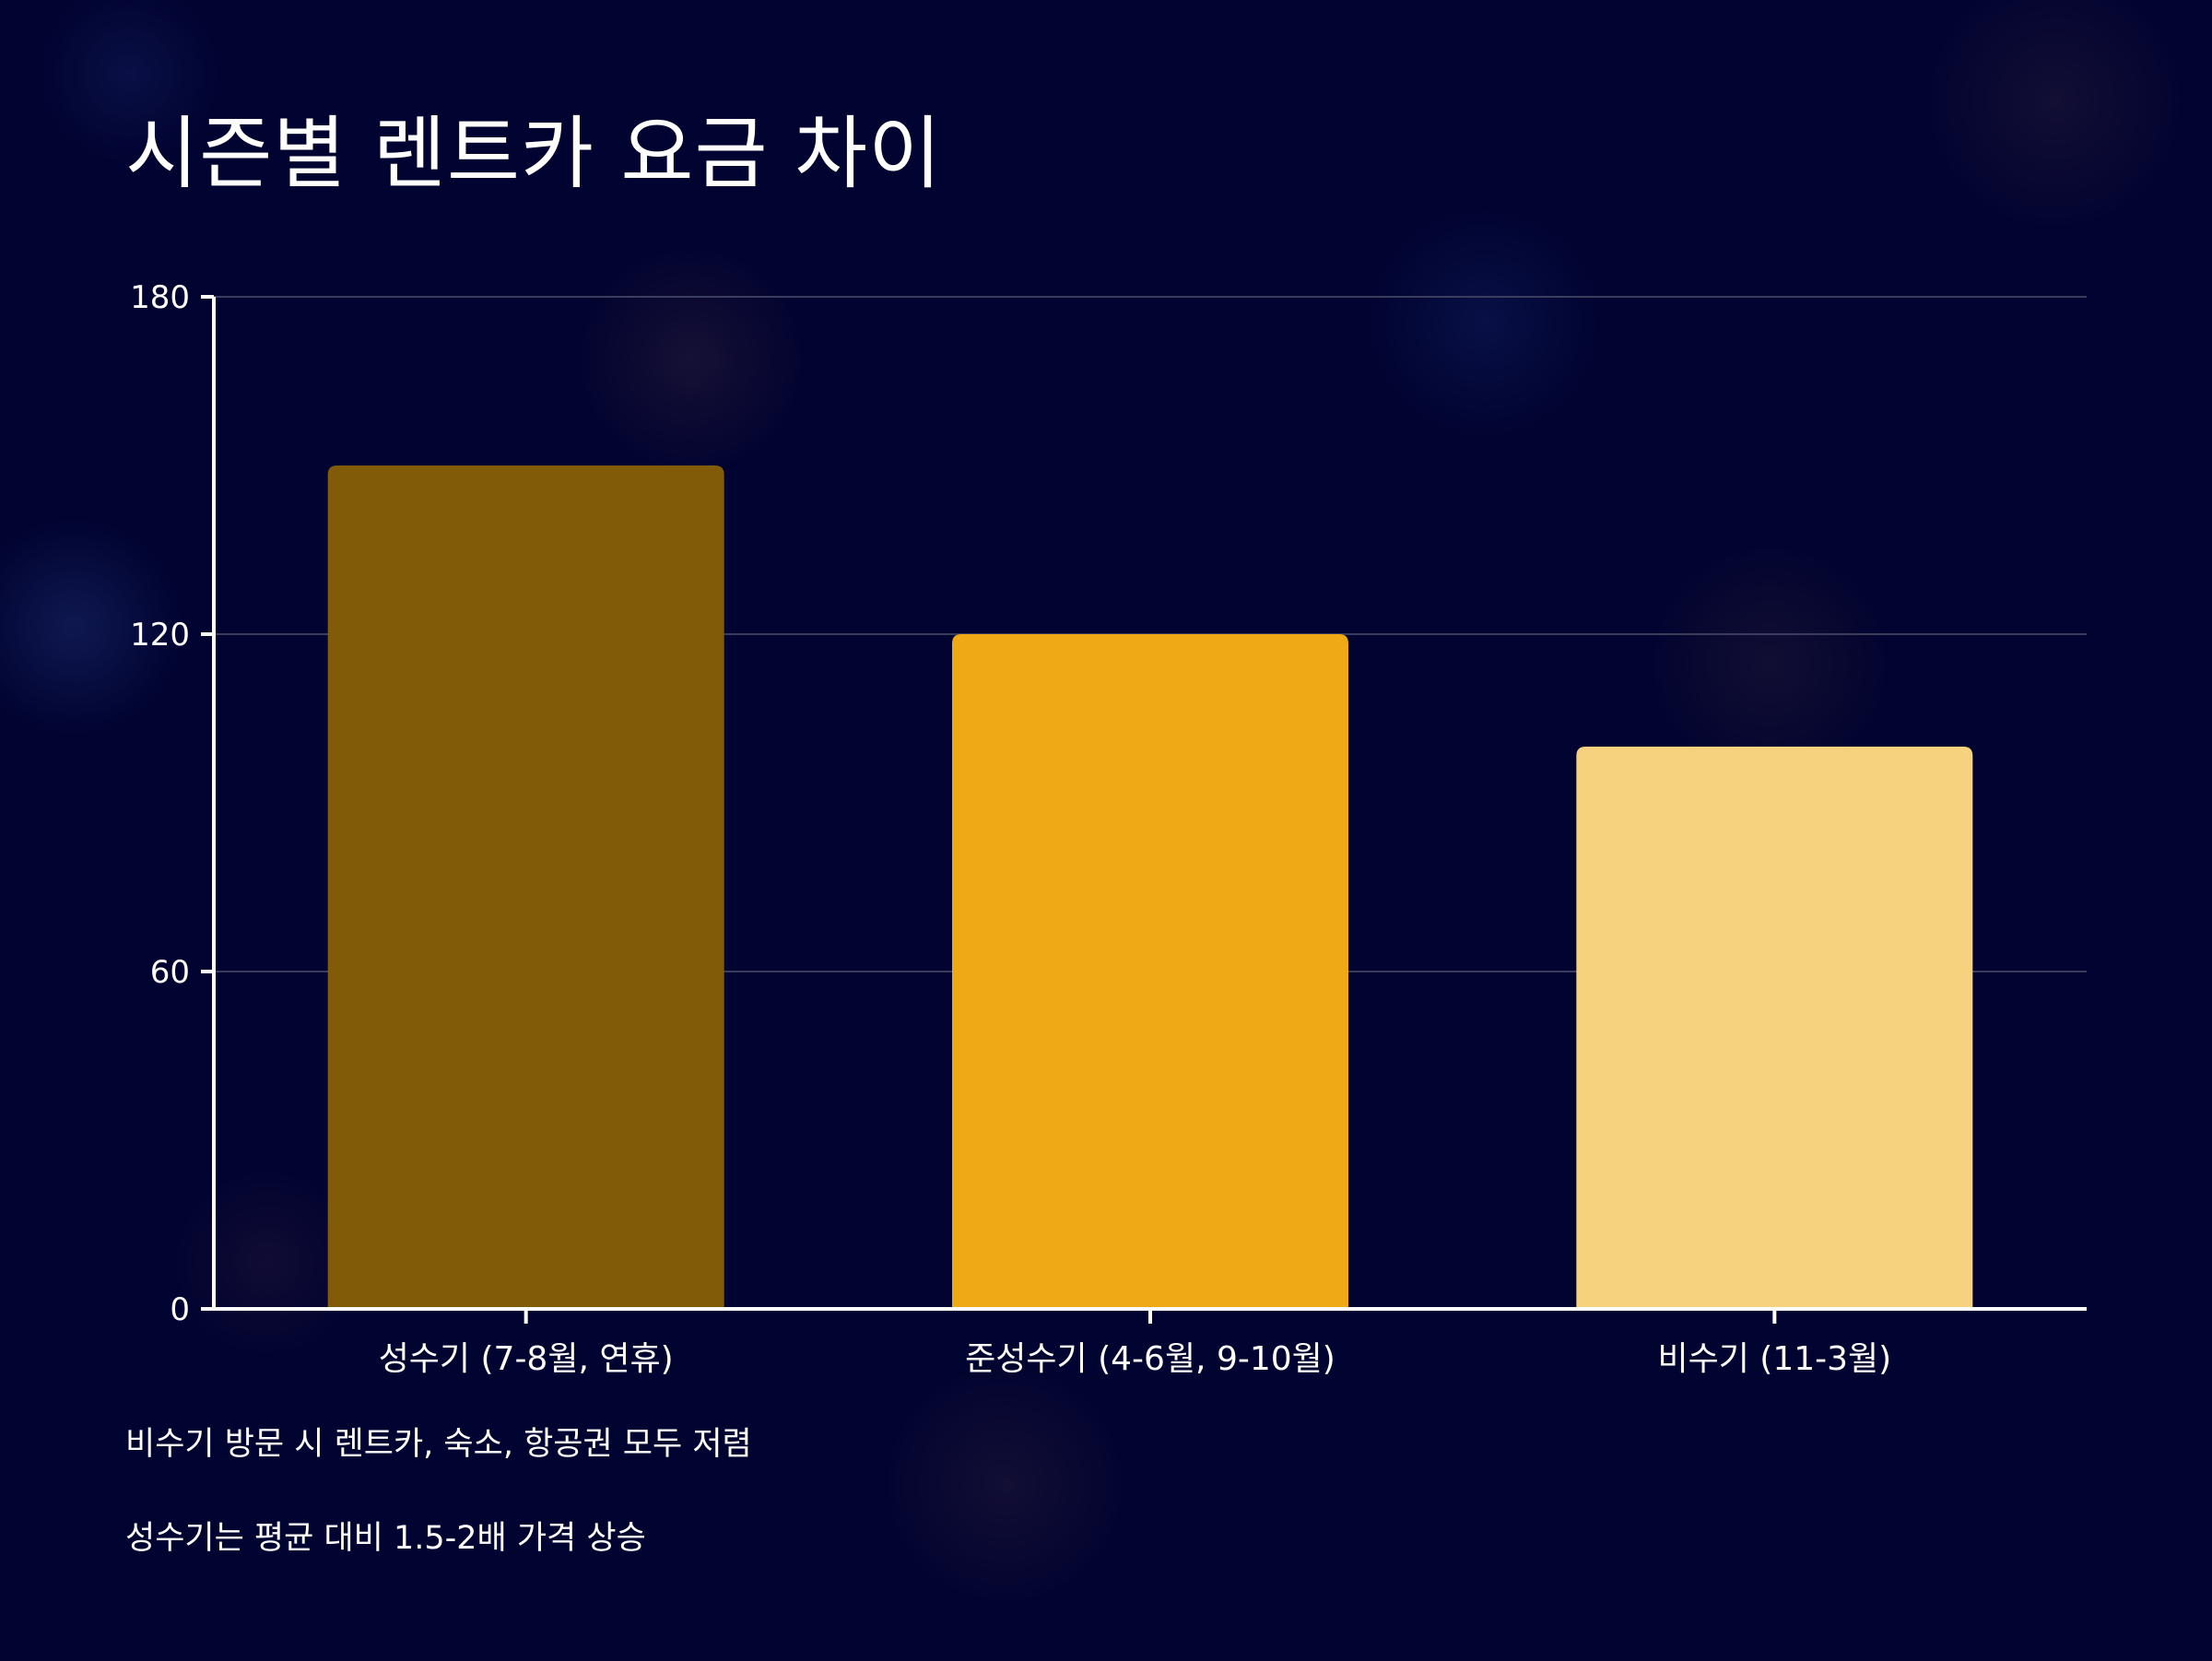 Image resolution: width=2212 pixels, height=1661 pixels. I want to click on x-tick-label: 준성수기 (4-6월, 9-10월), so click(1150, 1359).